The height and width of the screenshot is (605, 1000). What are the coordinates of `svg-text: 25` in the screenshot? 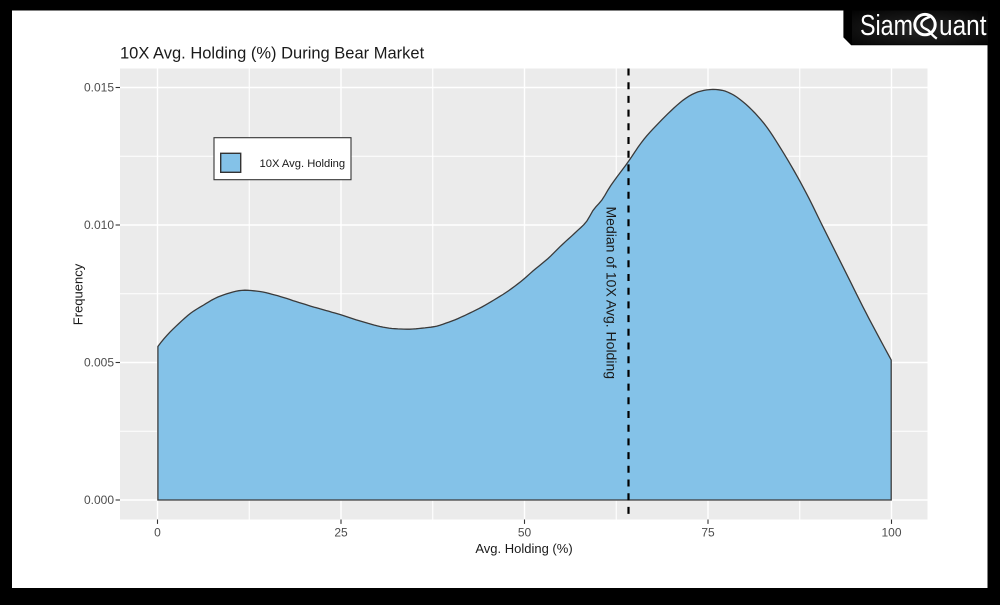 It's located at (341, 533).